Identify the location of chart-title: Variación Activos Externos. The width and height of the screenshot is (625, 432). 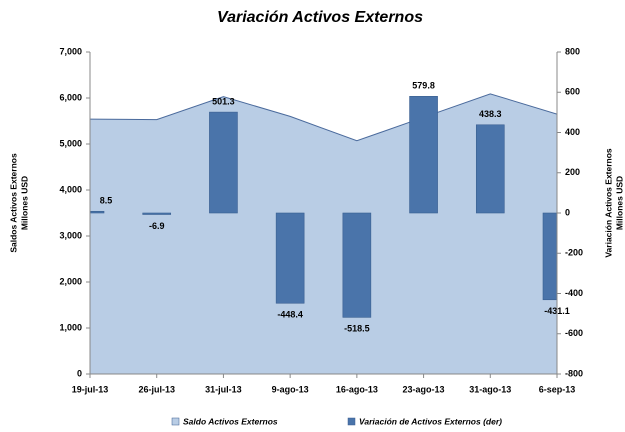
(320, 17).